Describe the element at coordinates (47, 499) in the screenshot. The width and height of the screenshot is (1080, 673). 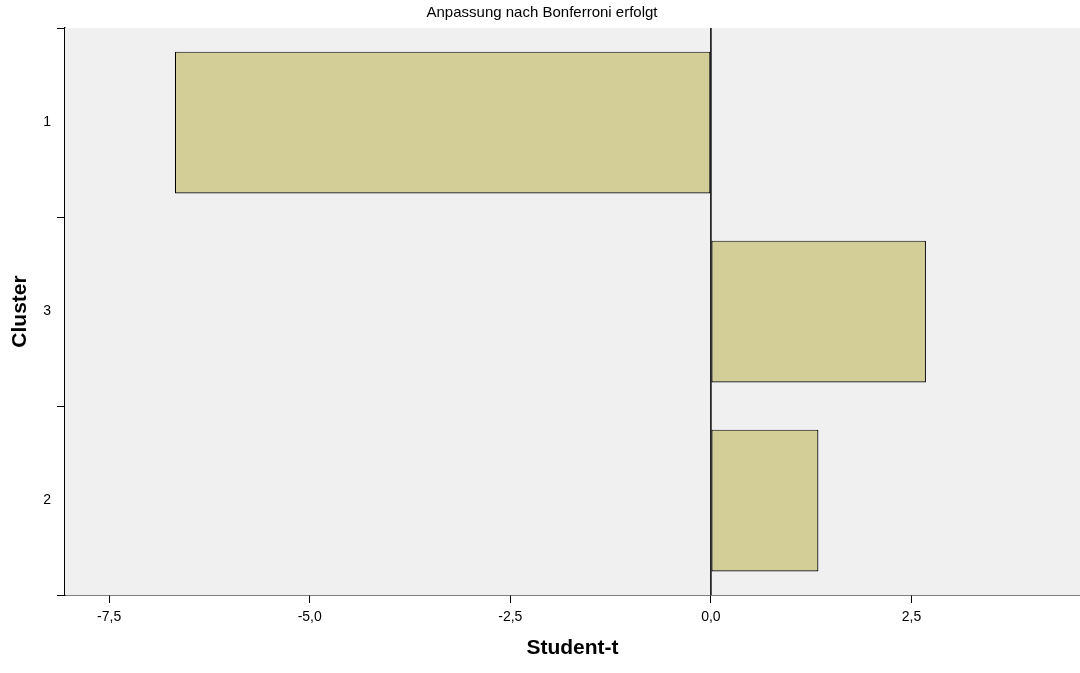
I see `y-tick-label: 2` at that location.